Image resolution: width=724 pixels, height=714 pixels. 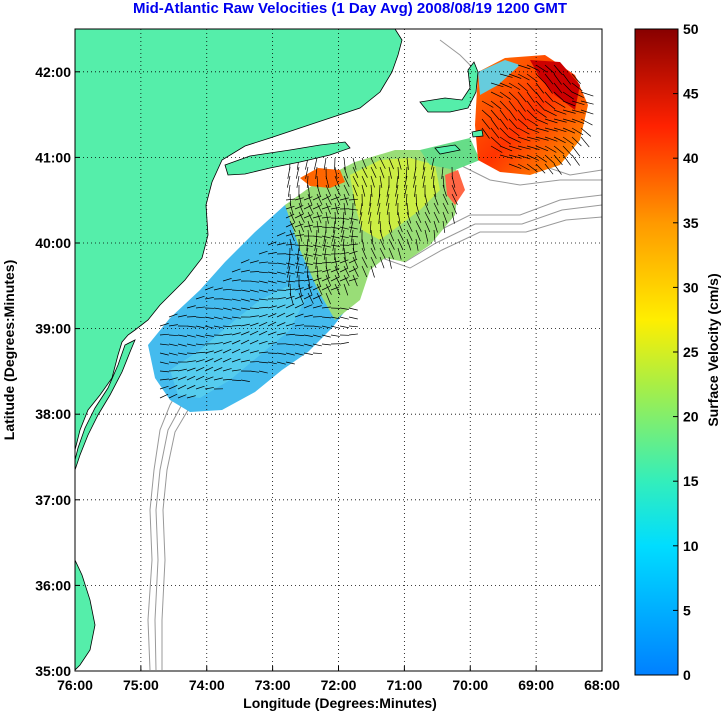 What do you see at coordinates (656, 352) in the screenshot?
I see `colorbar-gradient` at bounding box center [656, 352].